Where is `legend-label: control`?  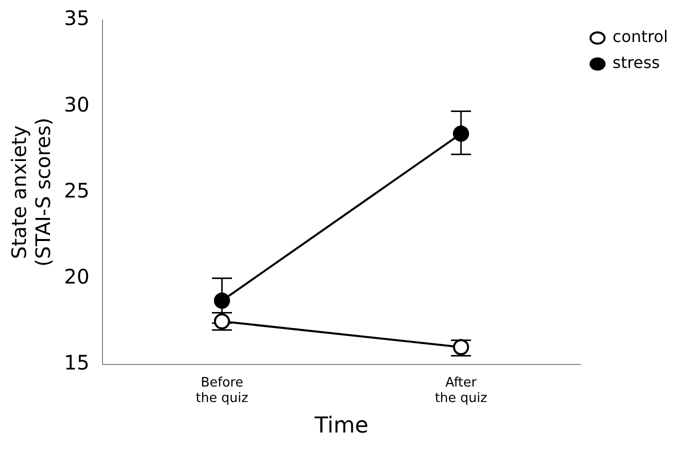 legend-label: control is located at coordinates (640, 36).